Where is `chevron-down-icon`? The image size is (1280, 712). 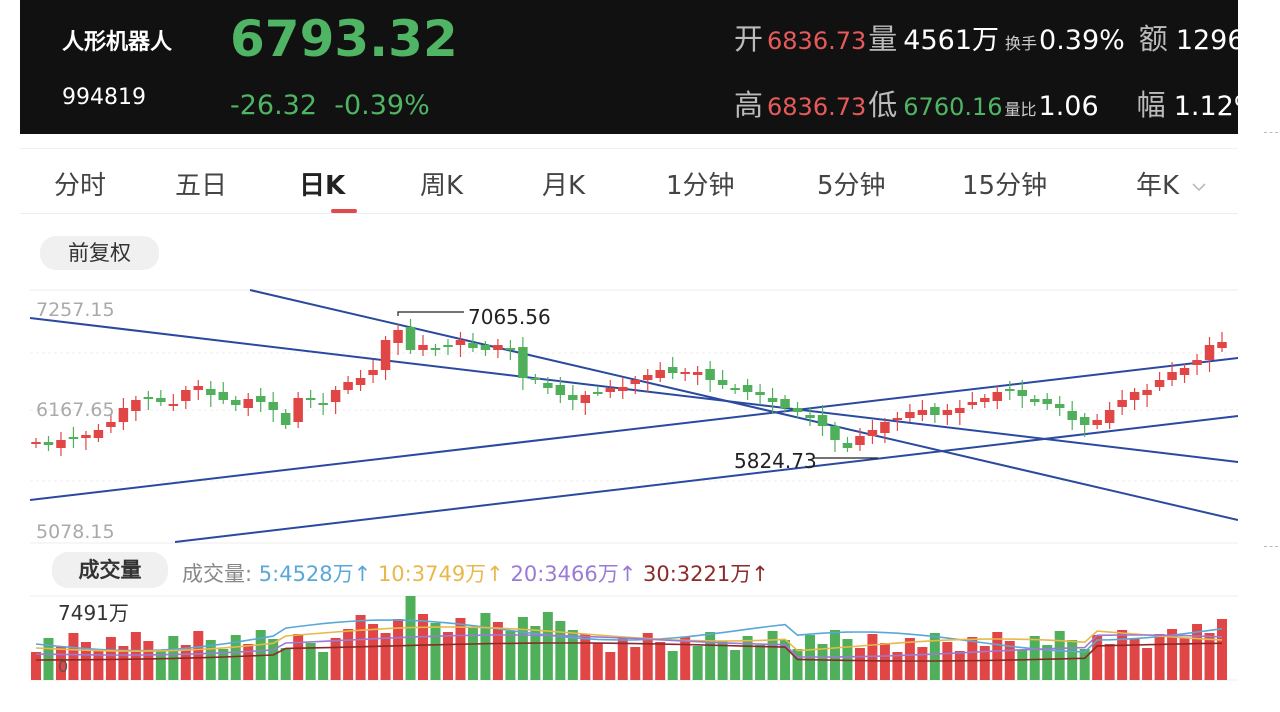 chevron-down-icon is located at coordinates (1199, 186).